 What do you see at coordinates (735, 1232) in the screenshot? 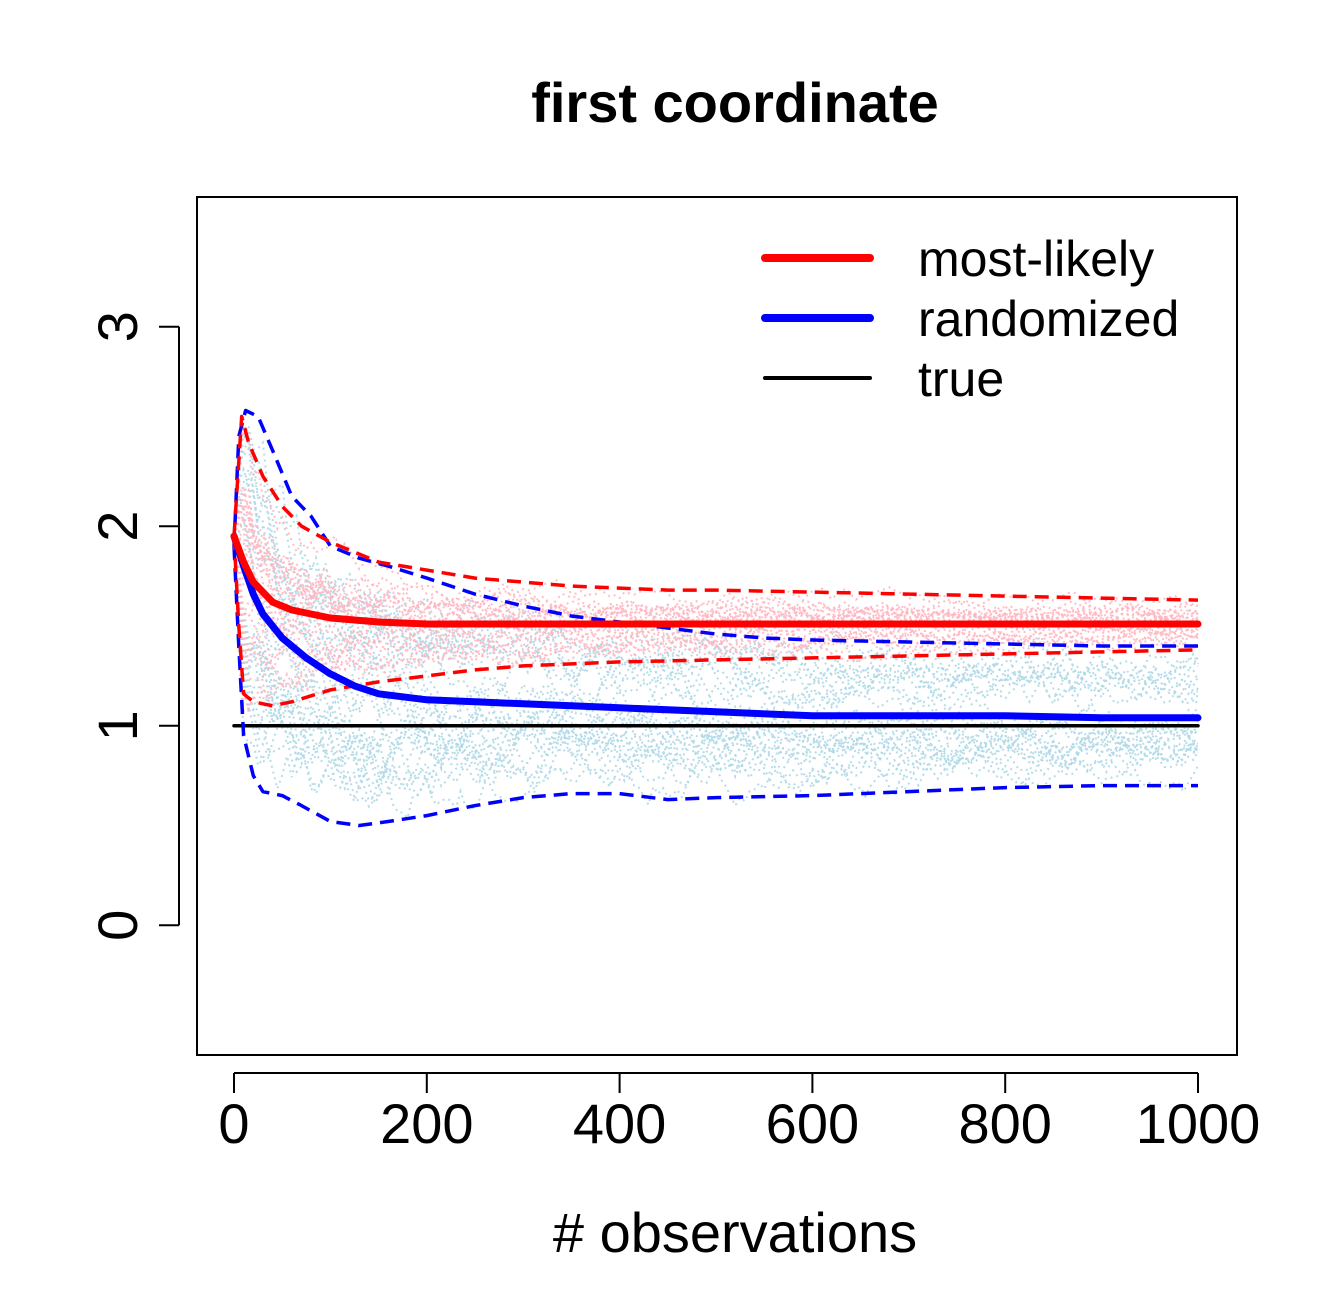
I see `x-axis-label: # observations` at bounding box center [735, 1232].